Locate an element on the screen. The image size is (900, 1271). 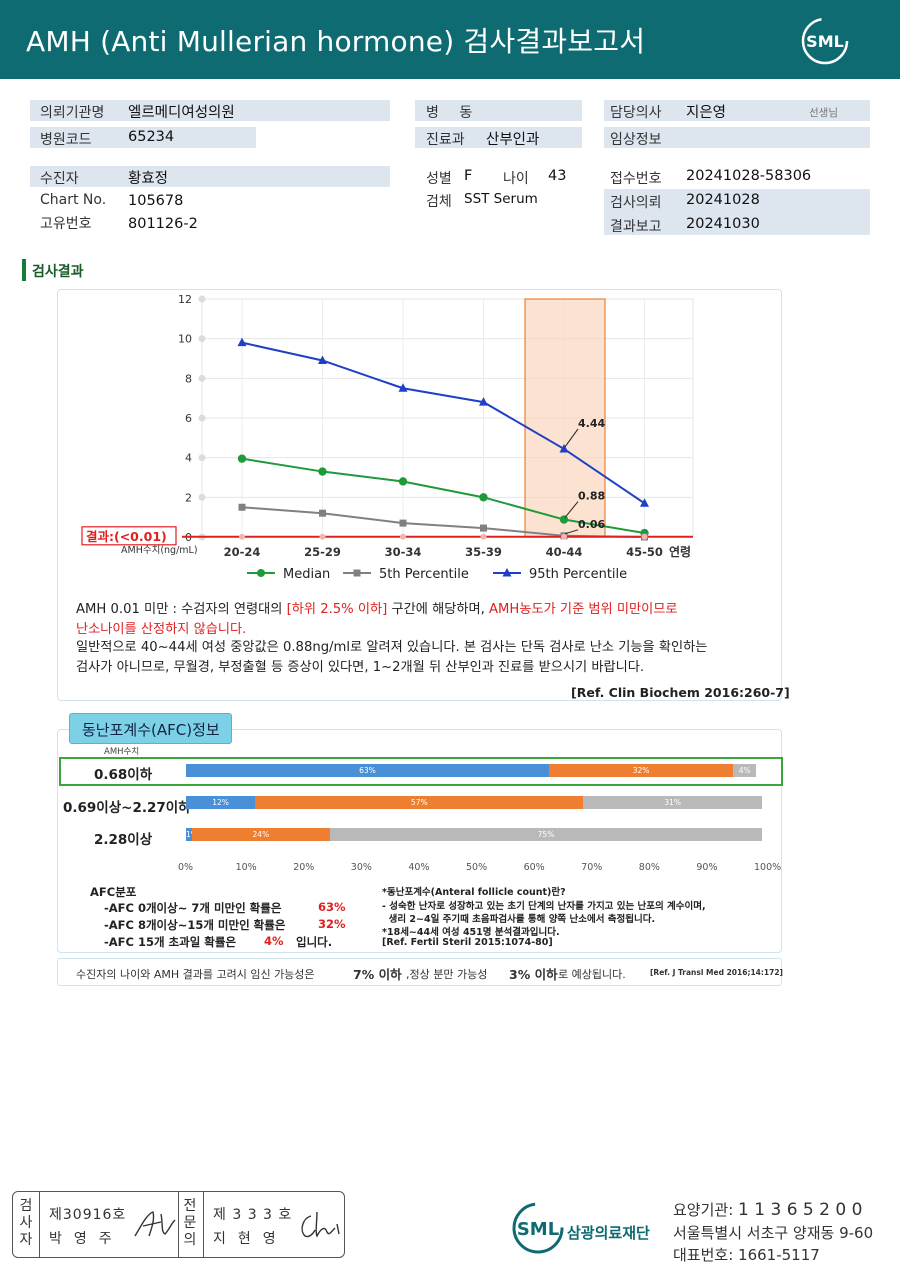
pregnancy-text-c: ,정상 분만 가능성 is located at coordinates (447, 974).